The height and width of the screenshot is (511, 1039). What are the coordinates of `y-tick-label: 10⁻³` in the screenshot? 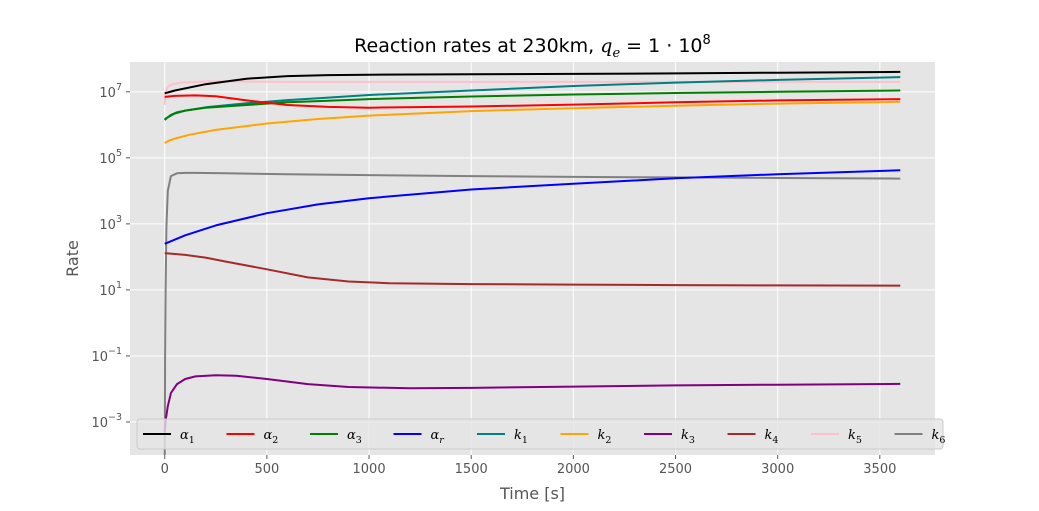 It's located at (106, 421).